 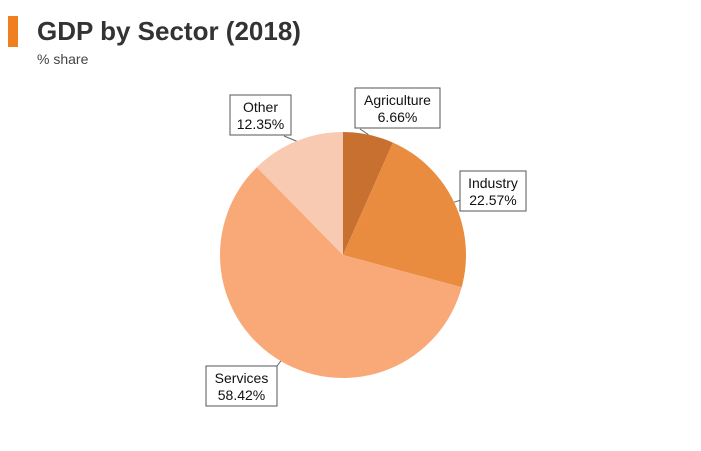 What do you see at coordinates (169, 31) in the screenshot?
I see `chart-title: GDP by Sector (2018)` at bounding box center [169, 31].